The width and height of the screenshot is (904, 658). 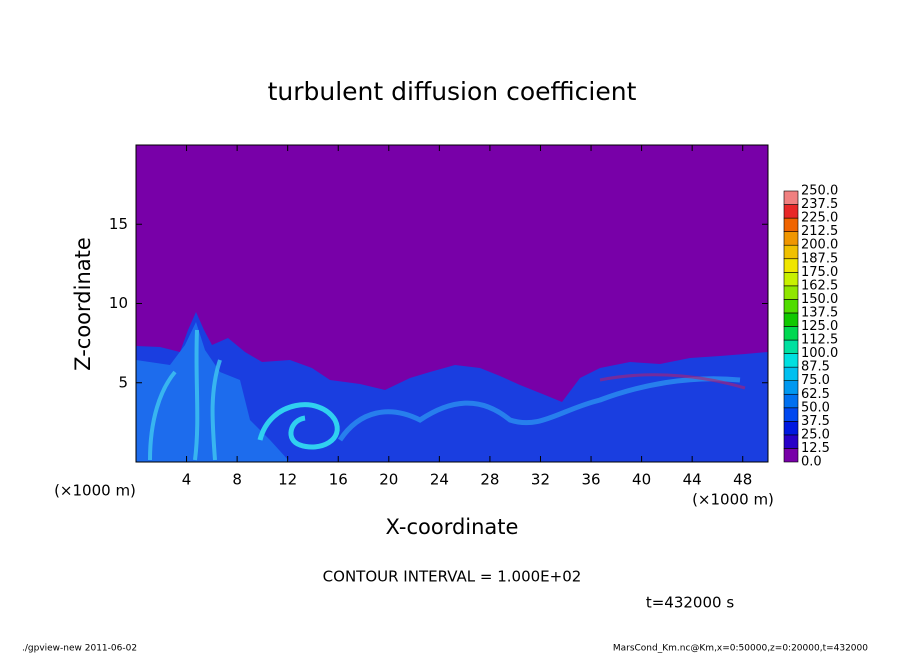 What do you see at coordinates (815, 448) in the screenshot?
I see `colorbar-label: 12.5` at bounding box center [815, 448].